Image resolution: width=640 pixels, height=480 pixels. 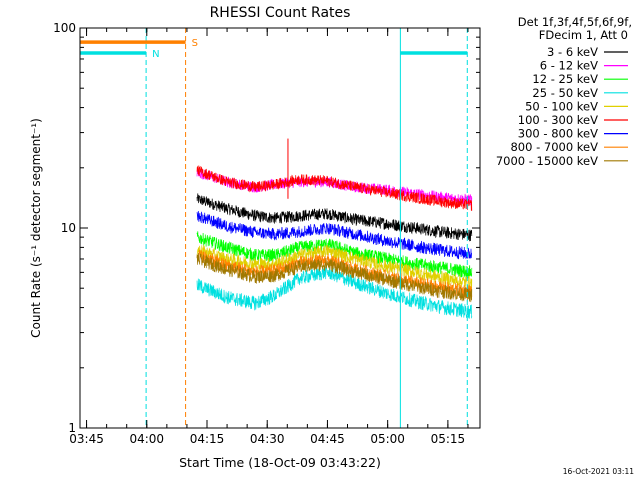 What do you see at coordinates (561, 106) in the screenshot?
I see `legend-label-5: 50 - 100 keV` at bounding box center [561, 106].